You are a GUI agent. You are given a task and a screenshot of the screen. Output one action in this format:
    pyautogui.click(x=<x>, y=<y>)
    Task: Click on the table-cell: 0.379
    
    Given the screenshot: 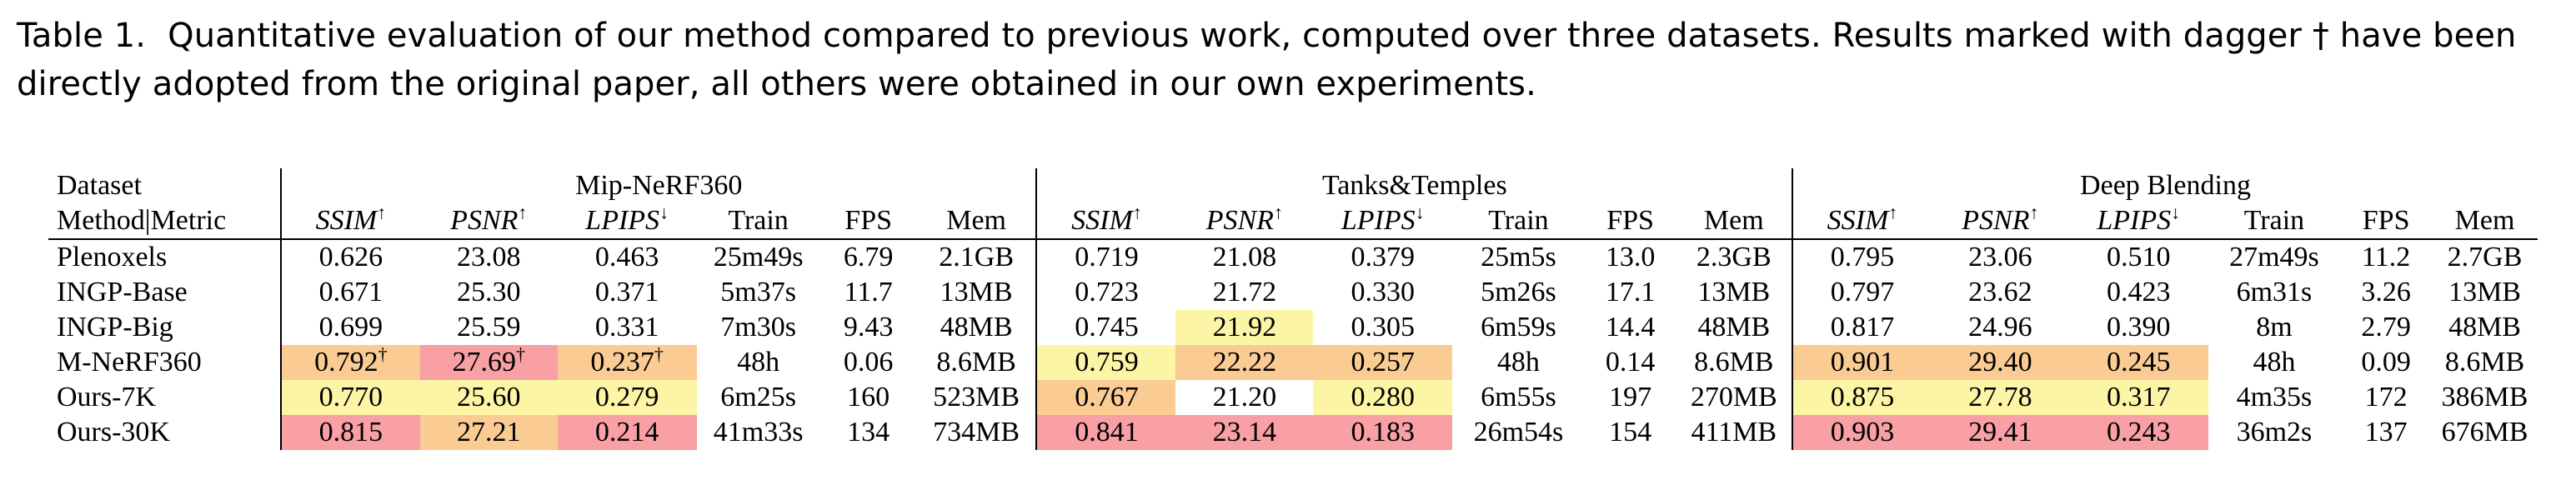 What is the action you would take?
    pyautogui.click(x=1383, y=257)
    